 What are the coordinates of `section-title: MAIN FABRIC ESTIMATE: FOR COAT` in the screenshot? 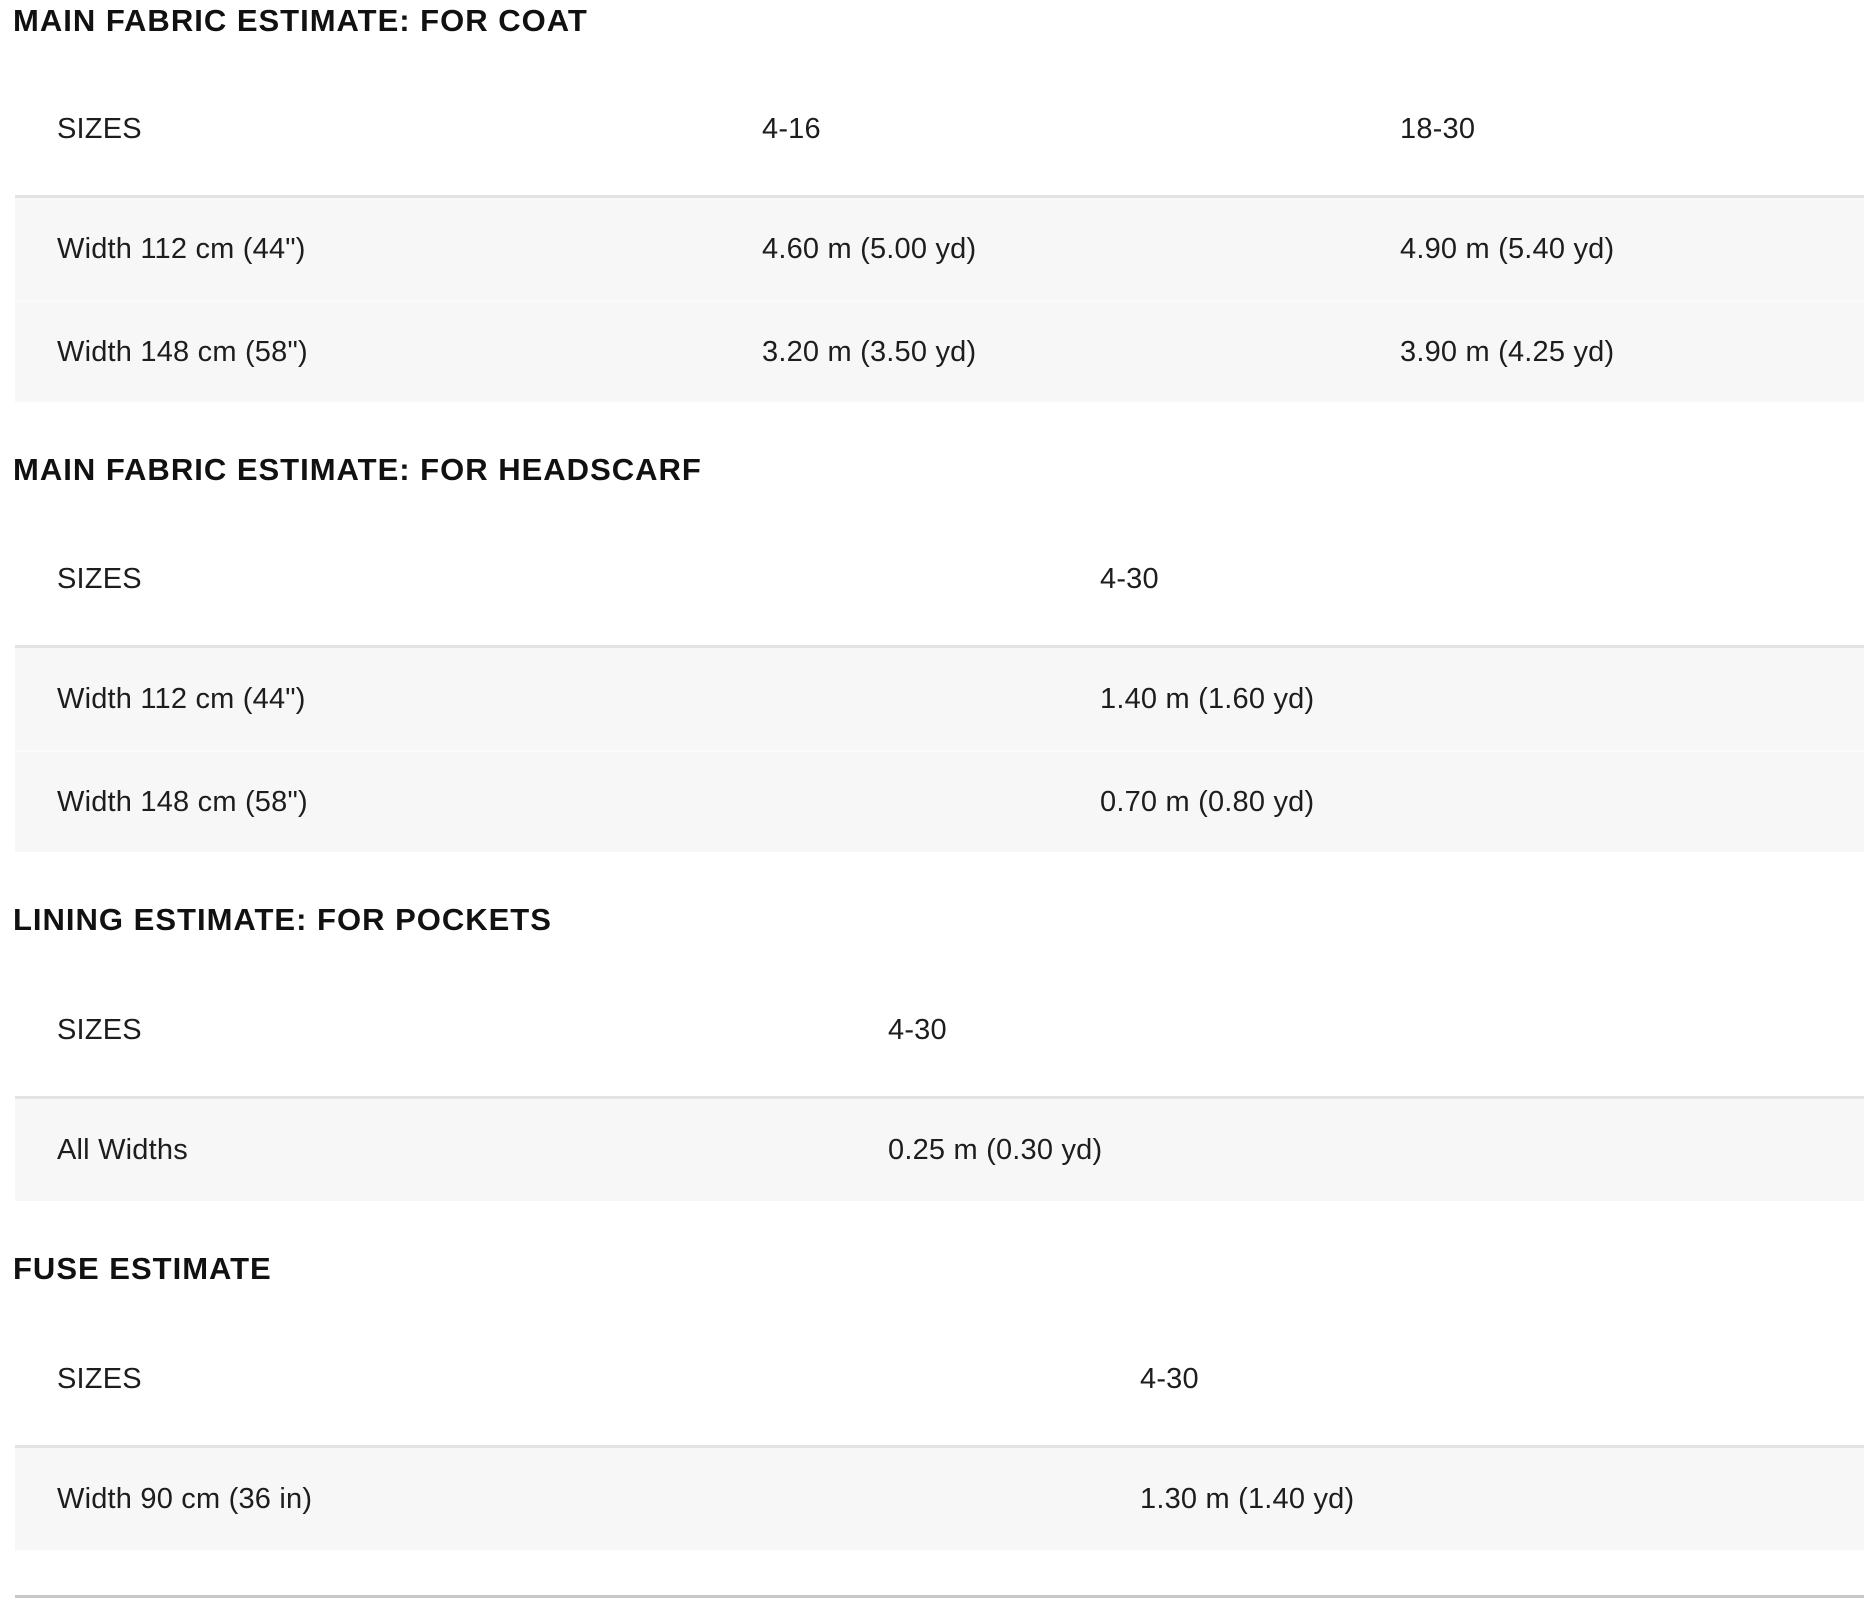 It's located at (300, 20).